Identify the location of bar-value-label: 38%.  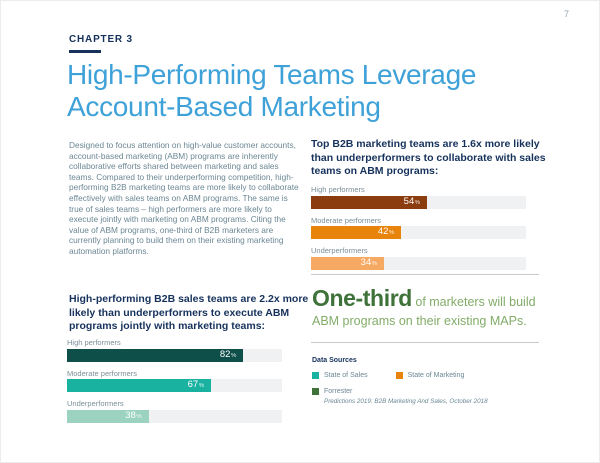
(133, 415).